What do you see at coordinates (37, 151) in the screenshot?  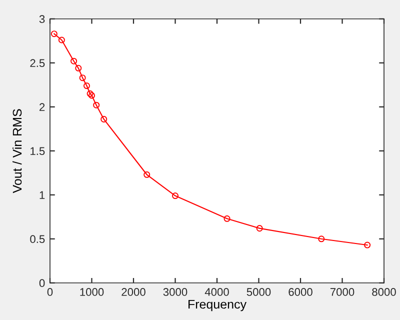 I see `y-tick-label: 1.5` at bounding box center [37, 151].